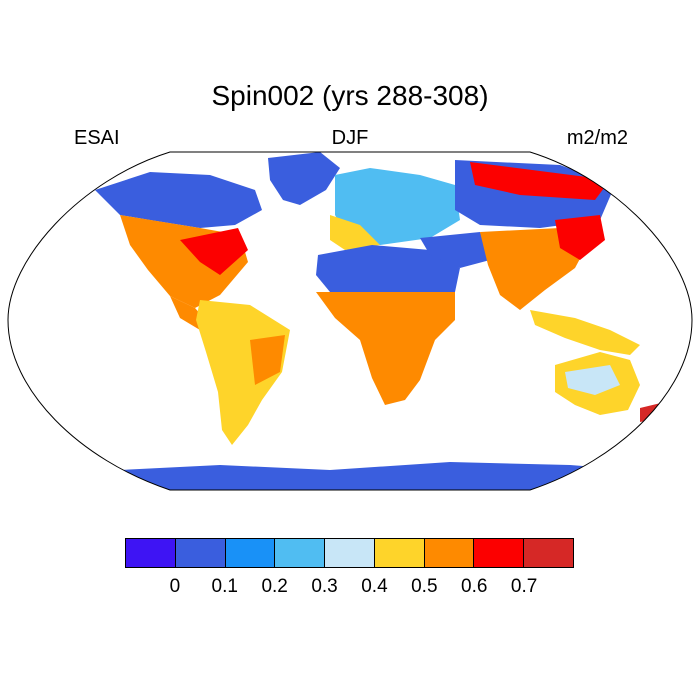 The image size is (700, 700). I want to click on colorbar-tick-label: 0.1, so click(224, 586).